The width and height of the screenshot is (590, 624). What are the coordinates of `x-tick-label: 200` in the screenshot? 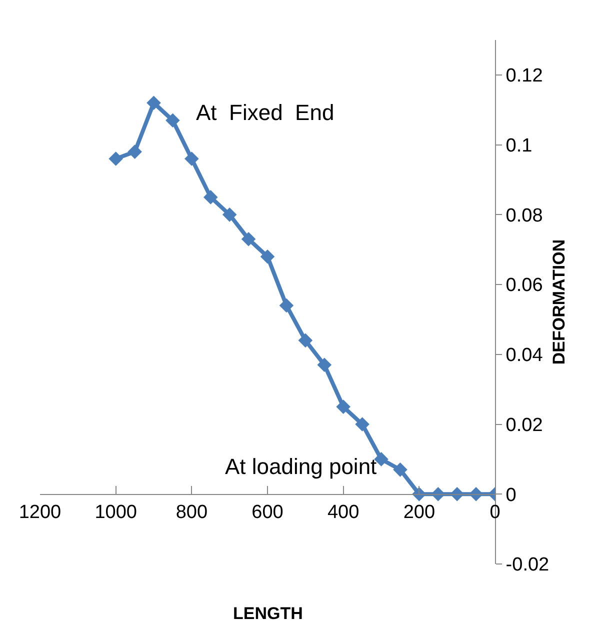 It's located at (419, 512).